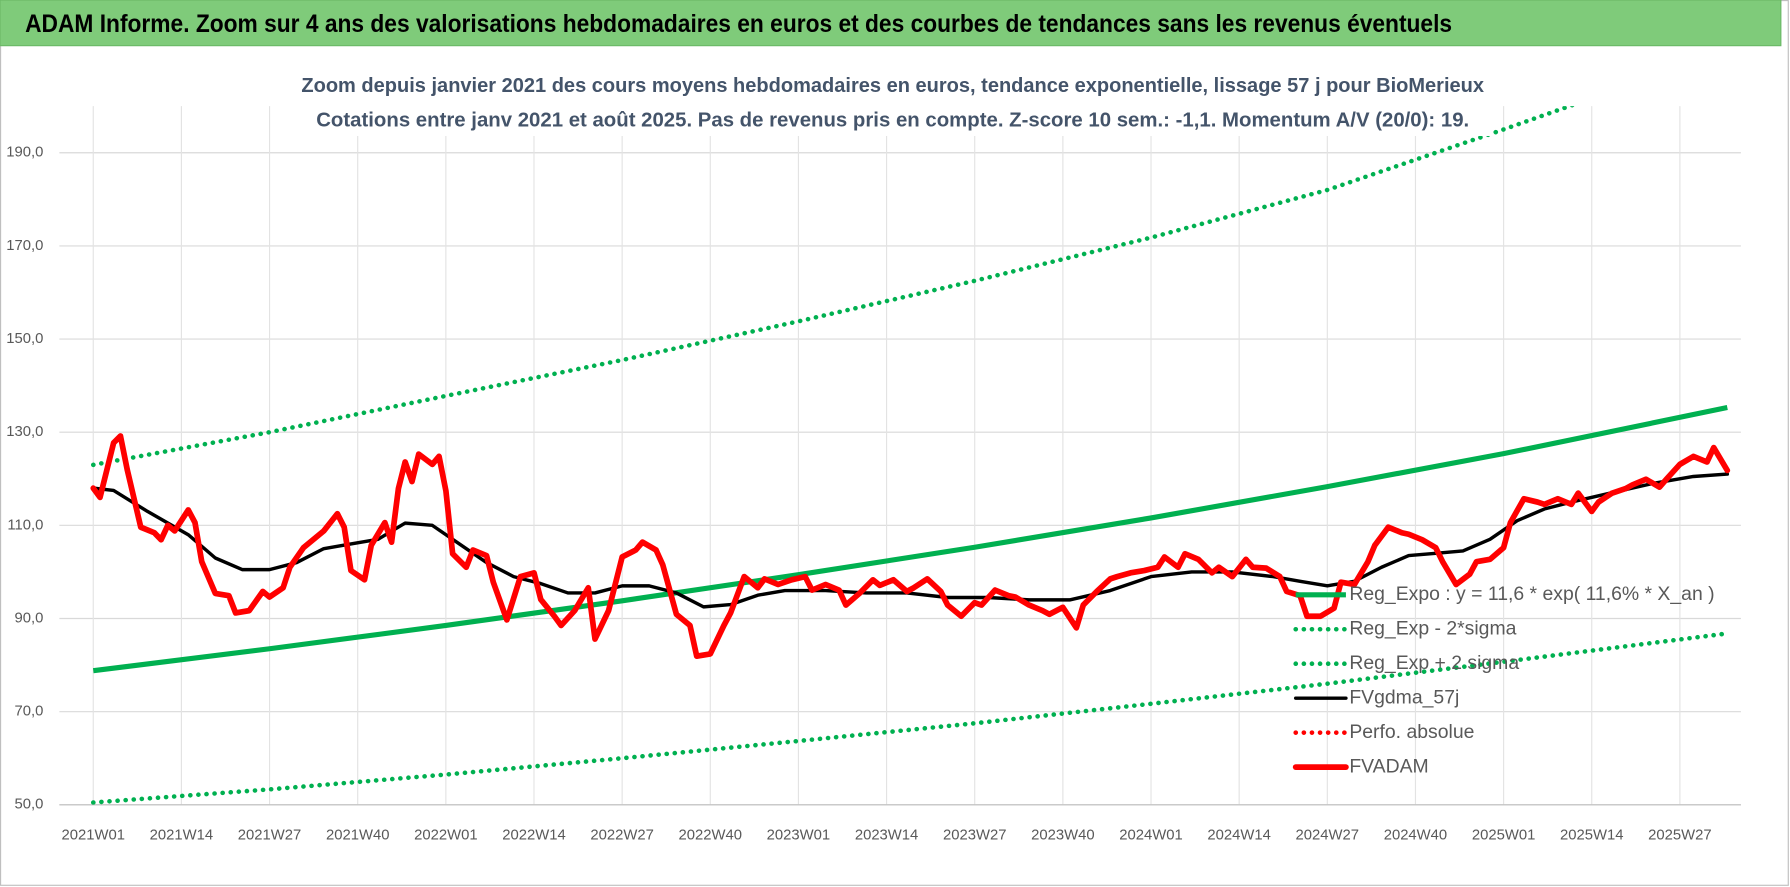 This screenshot has width=1790, height=887. Describe the element at coordinates (621, 836) in the screenshot. I see `x-tick-label: 2022W27` at that location.